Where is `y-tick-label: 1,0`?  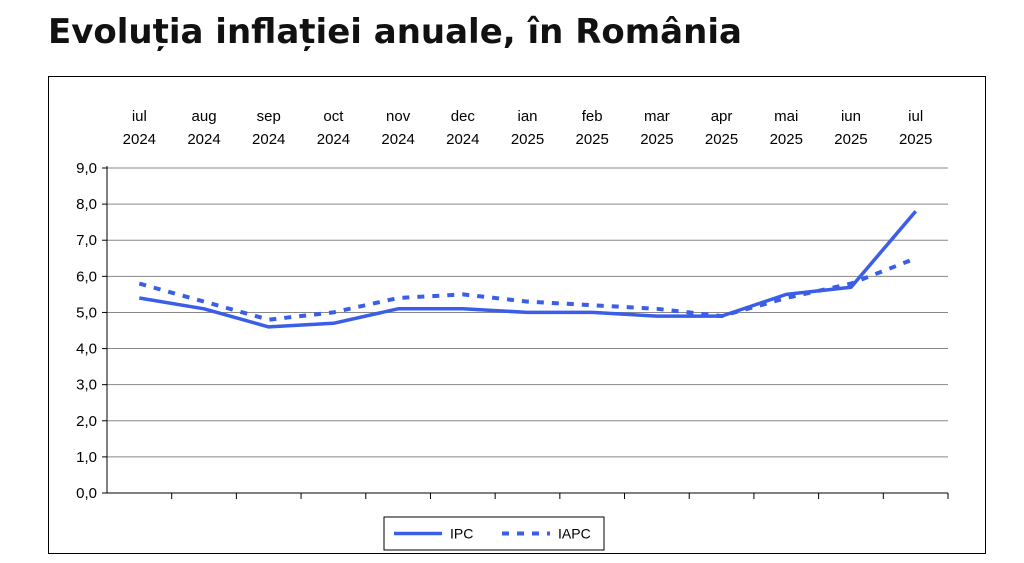
y-tick-label: 1,0 is located at coordinates (86, 457).